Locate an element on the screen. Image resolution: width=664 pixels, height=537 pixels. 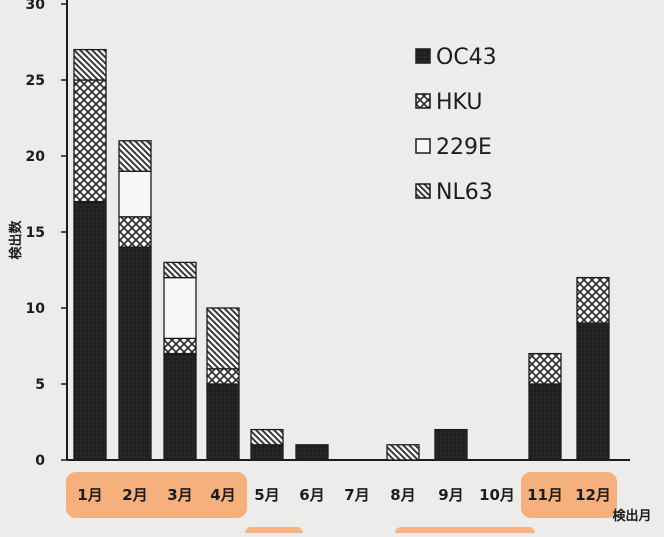
y-tick-label: 0 is located at coordinates (40, 461).